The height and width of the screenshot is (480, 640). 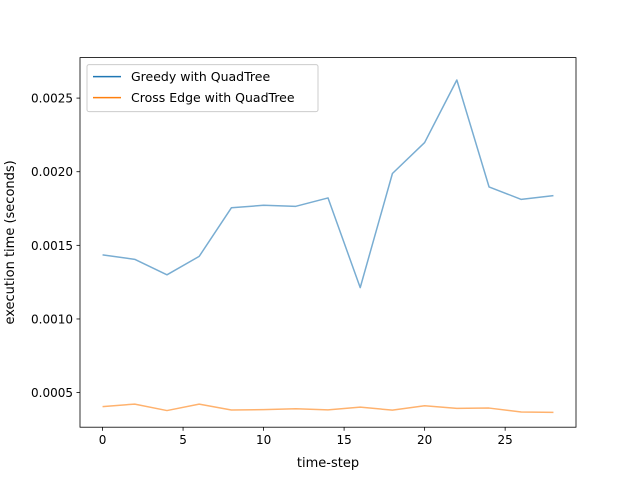 What do you see at coordinates (52, 246) in the screenshot?
I see `y-tick-label: 0.0015` at bounding box center [52, 246].